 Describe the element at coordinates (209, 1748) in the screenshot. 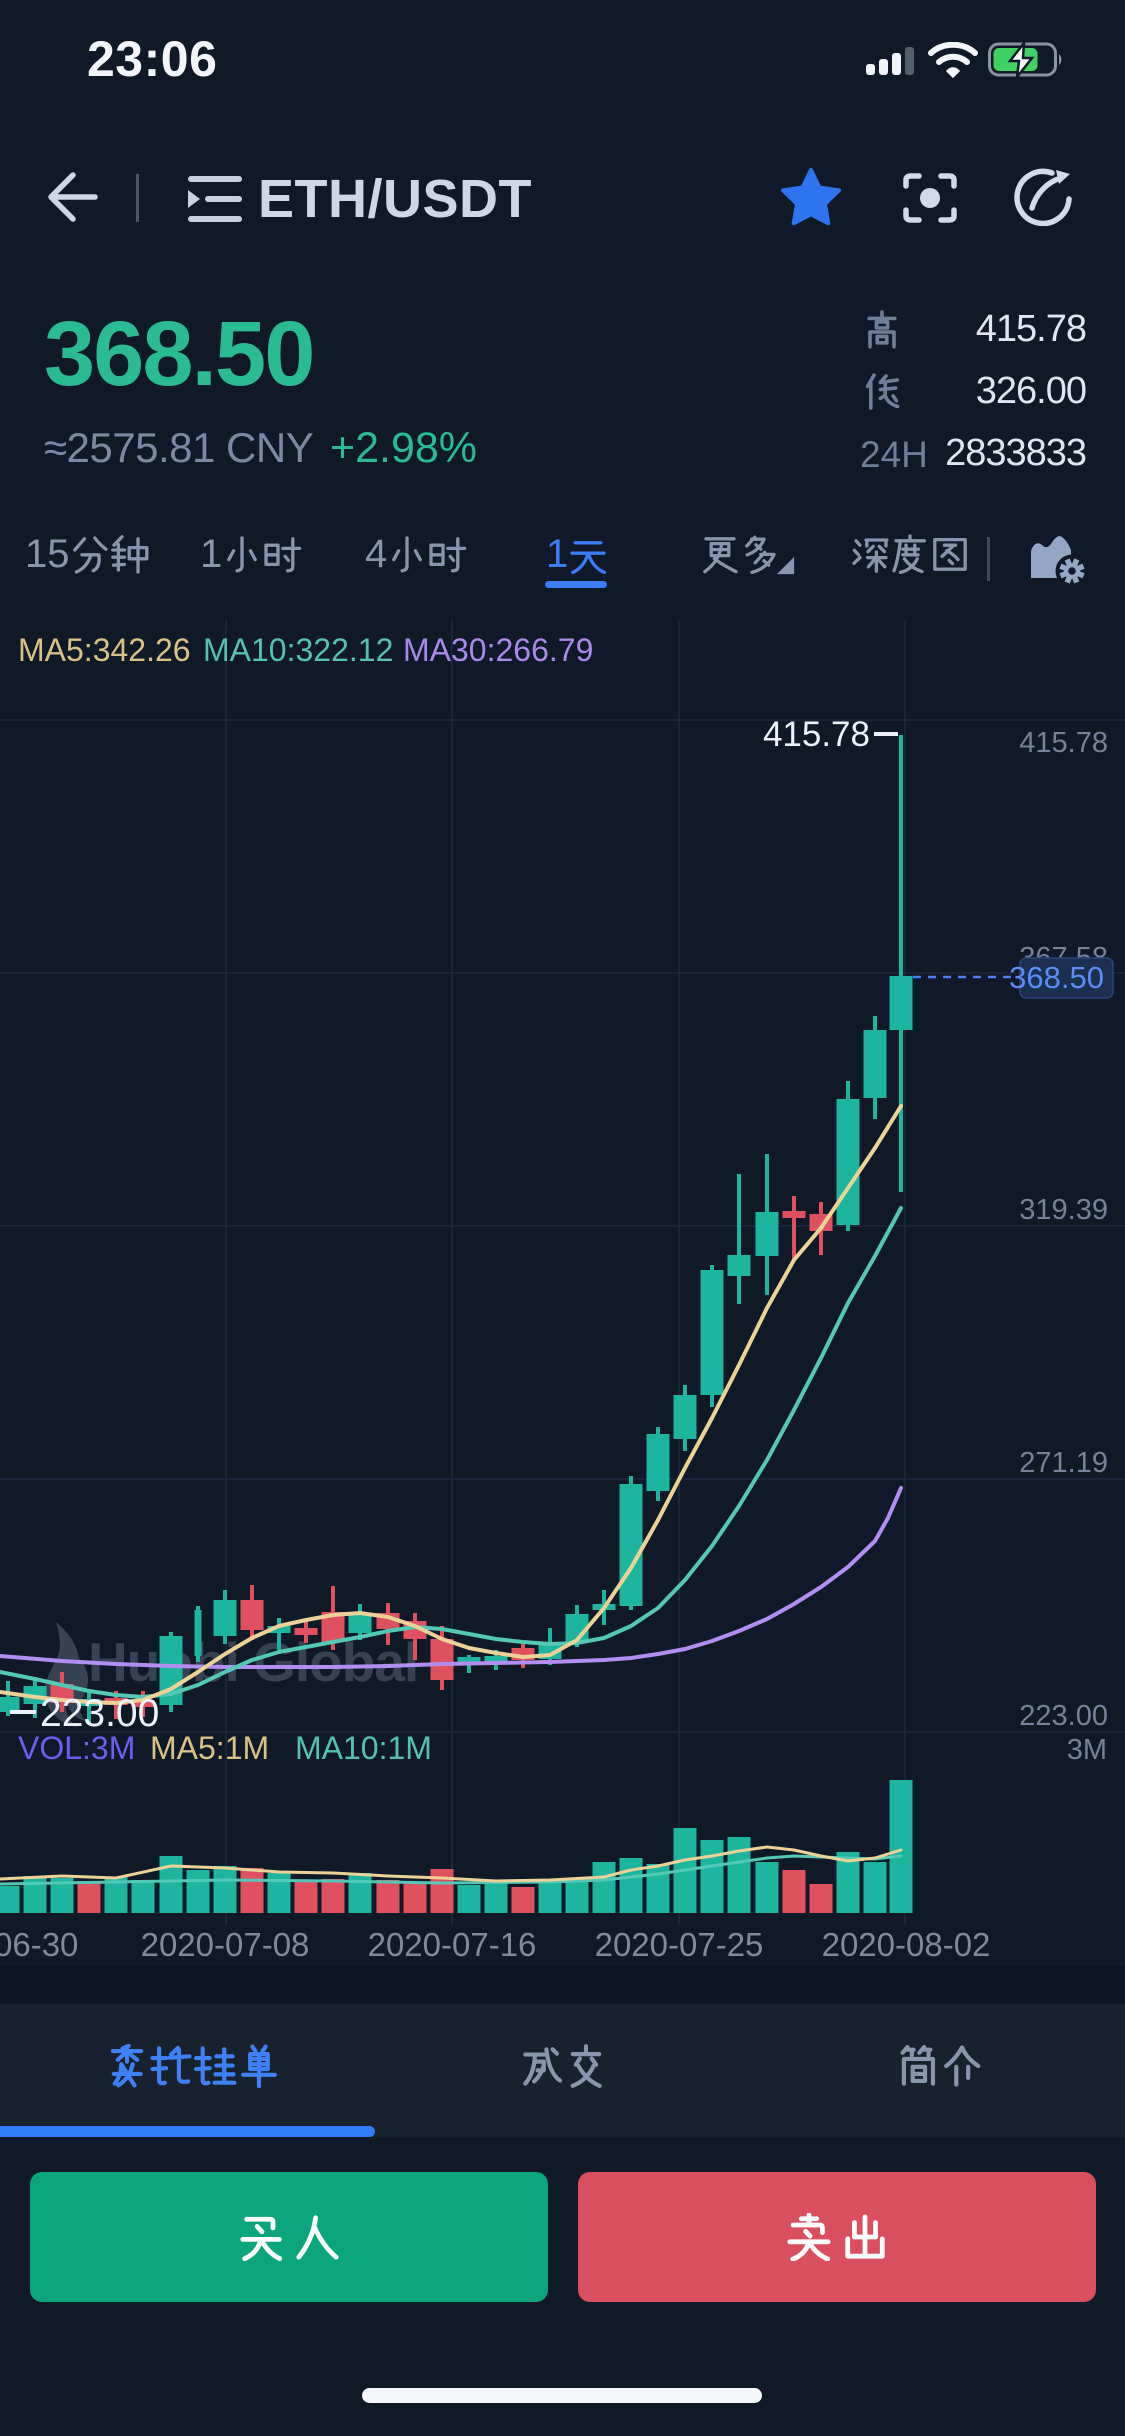

I see `svg-text: MA5:1M` at that location.